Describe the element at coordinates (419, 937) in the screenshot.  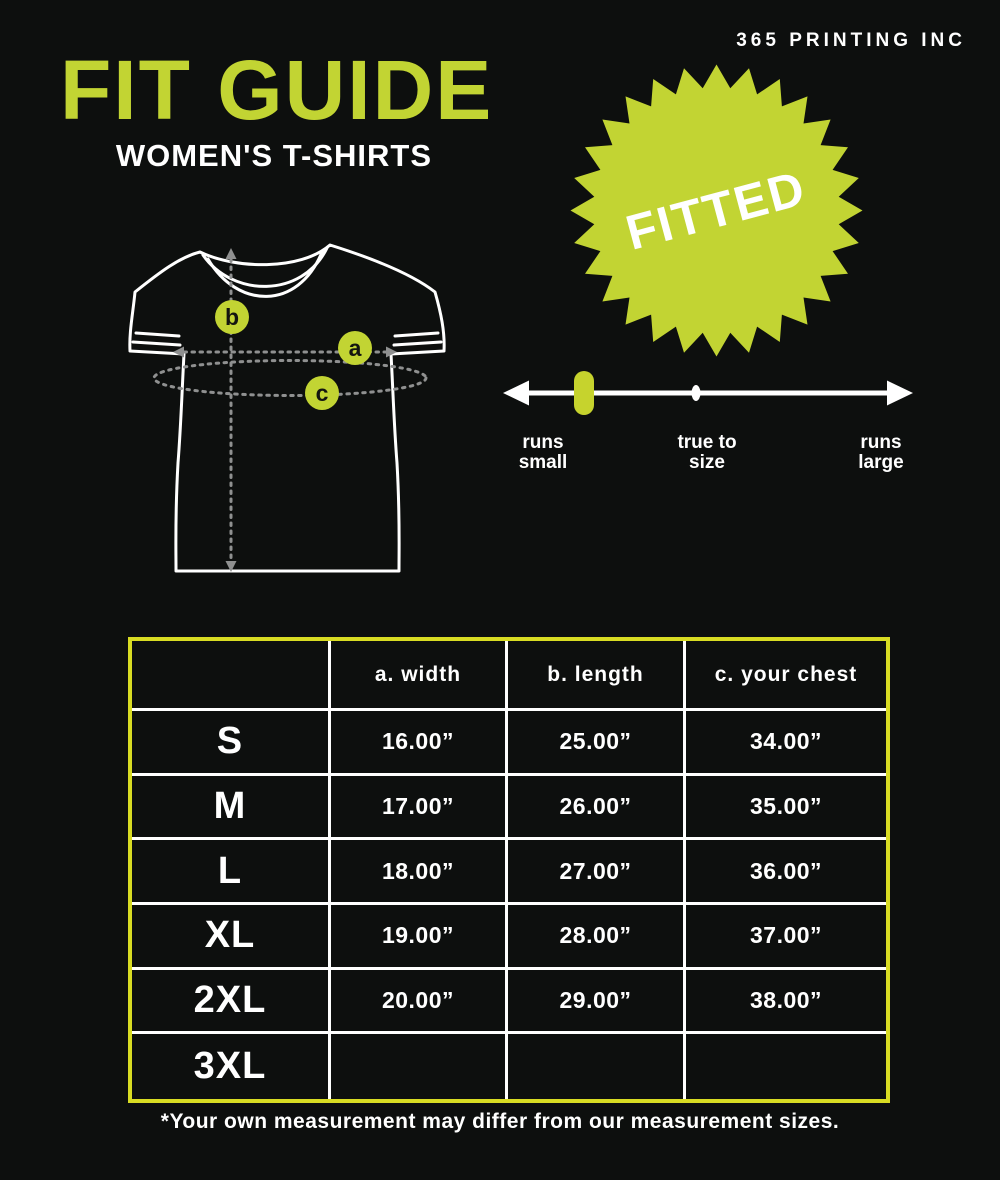
I see `table-cell-width: 19.00”` at that location.